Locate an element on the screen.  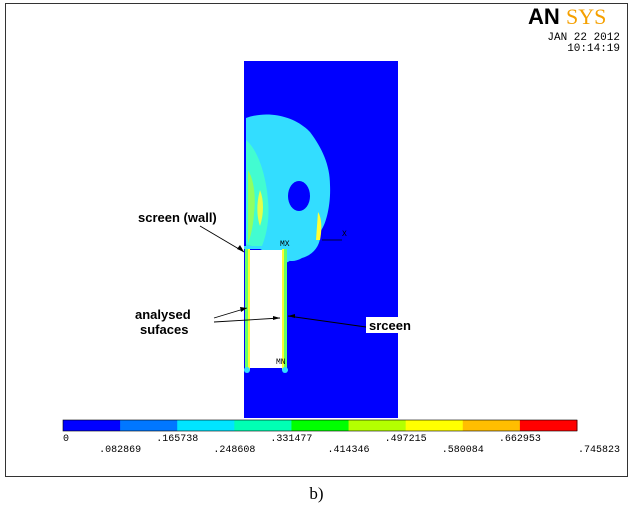
min-marker: MN is located at coordinates (281, 362).